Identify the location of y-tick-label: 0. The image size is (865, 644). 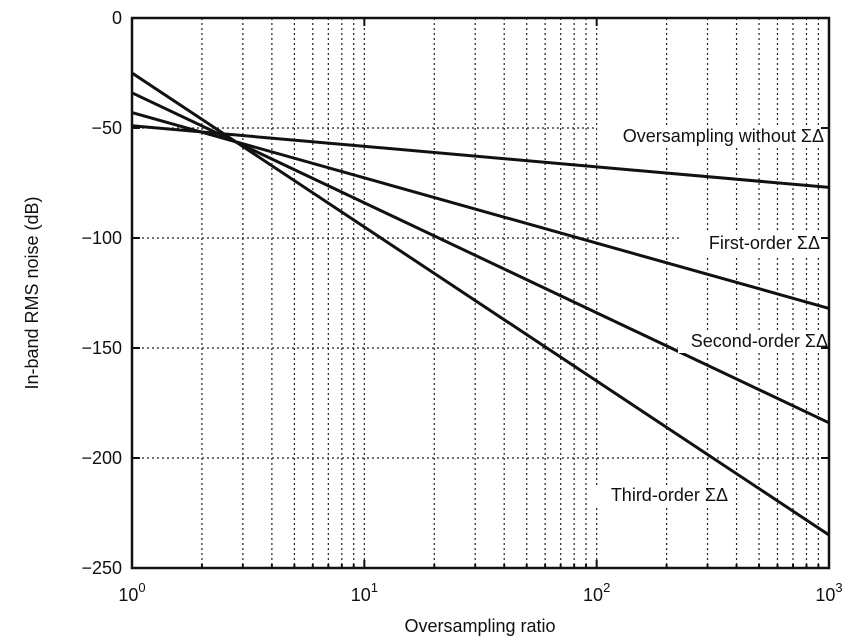
(117, 18).